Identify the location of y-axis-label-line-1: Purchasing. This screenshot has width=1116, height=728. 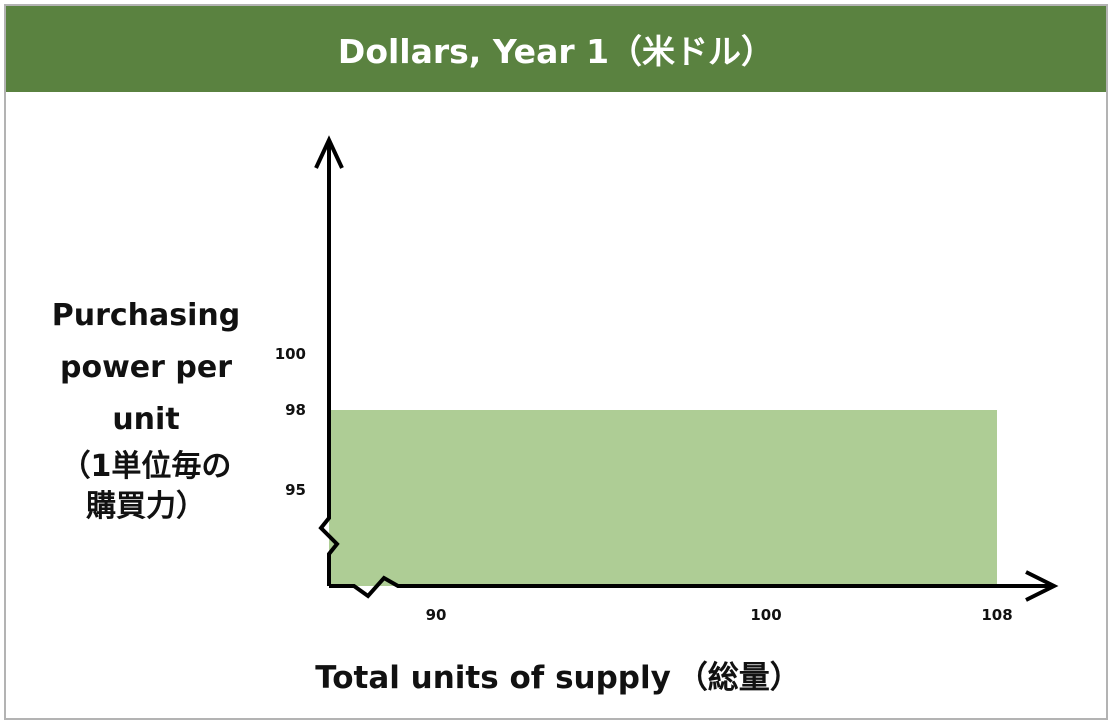
(146, 315).